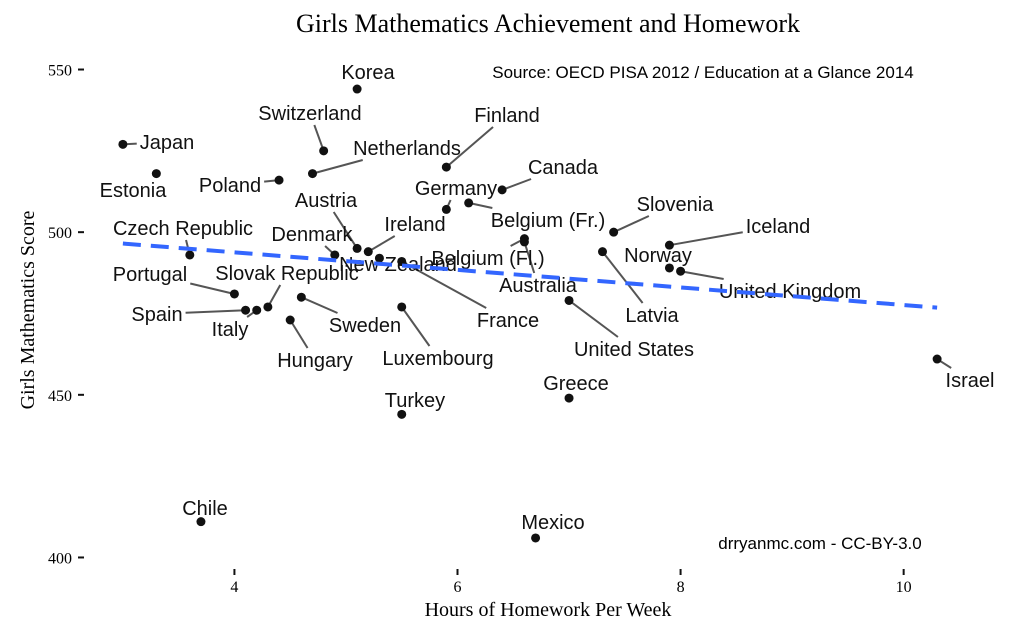  Describe the element at coordinates (970, 381) in the screenshot. I see `point-label: Israel` at that location.